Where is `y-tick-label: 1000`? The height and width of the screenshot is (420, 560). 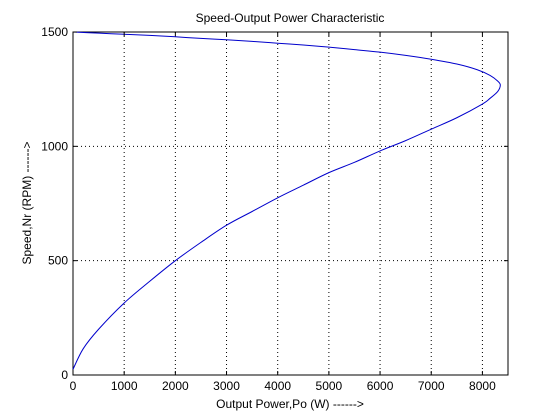 y-tick-label: 1000 is located at coordinates (54, 146).